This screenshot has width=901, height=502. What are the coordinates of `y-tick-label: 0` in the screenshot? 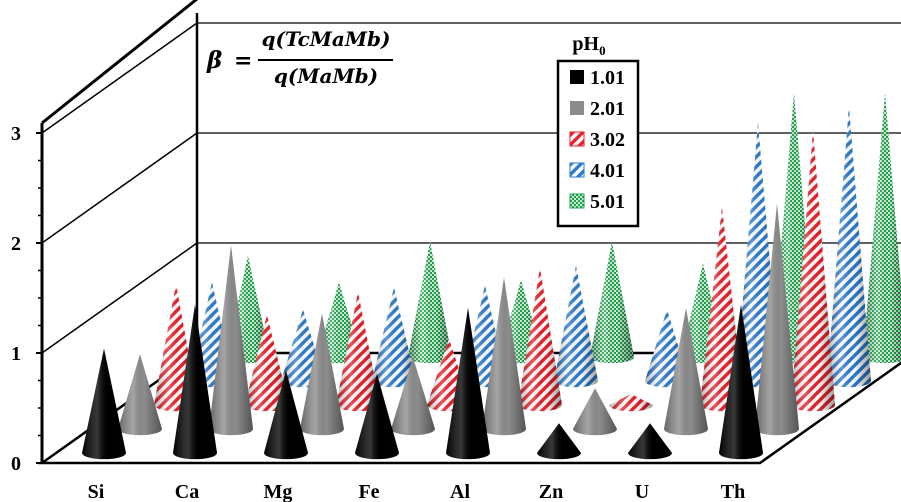 It's located at (16, 464).